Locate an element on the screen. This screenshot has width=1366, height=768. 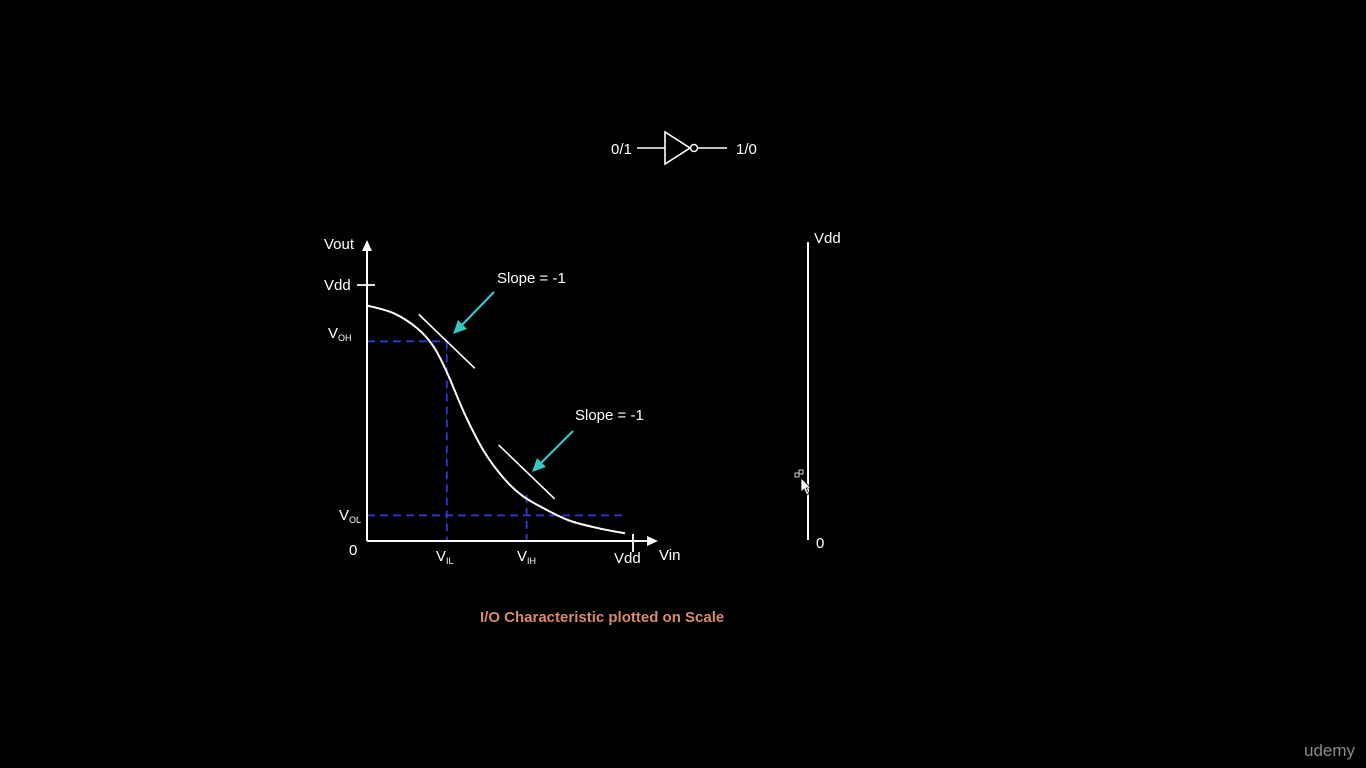
voltage-scale: Vdd 0 is located at coordinates (817, 391).